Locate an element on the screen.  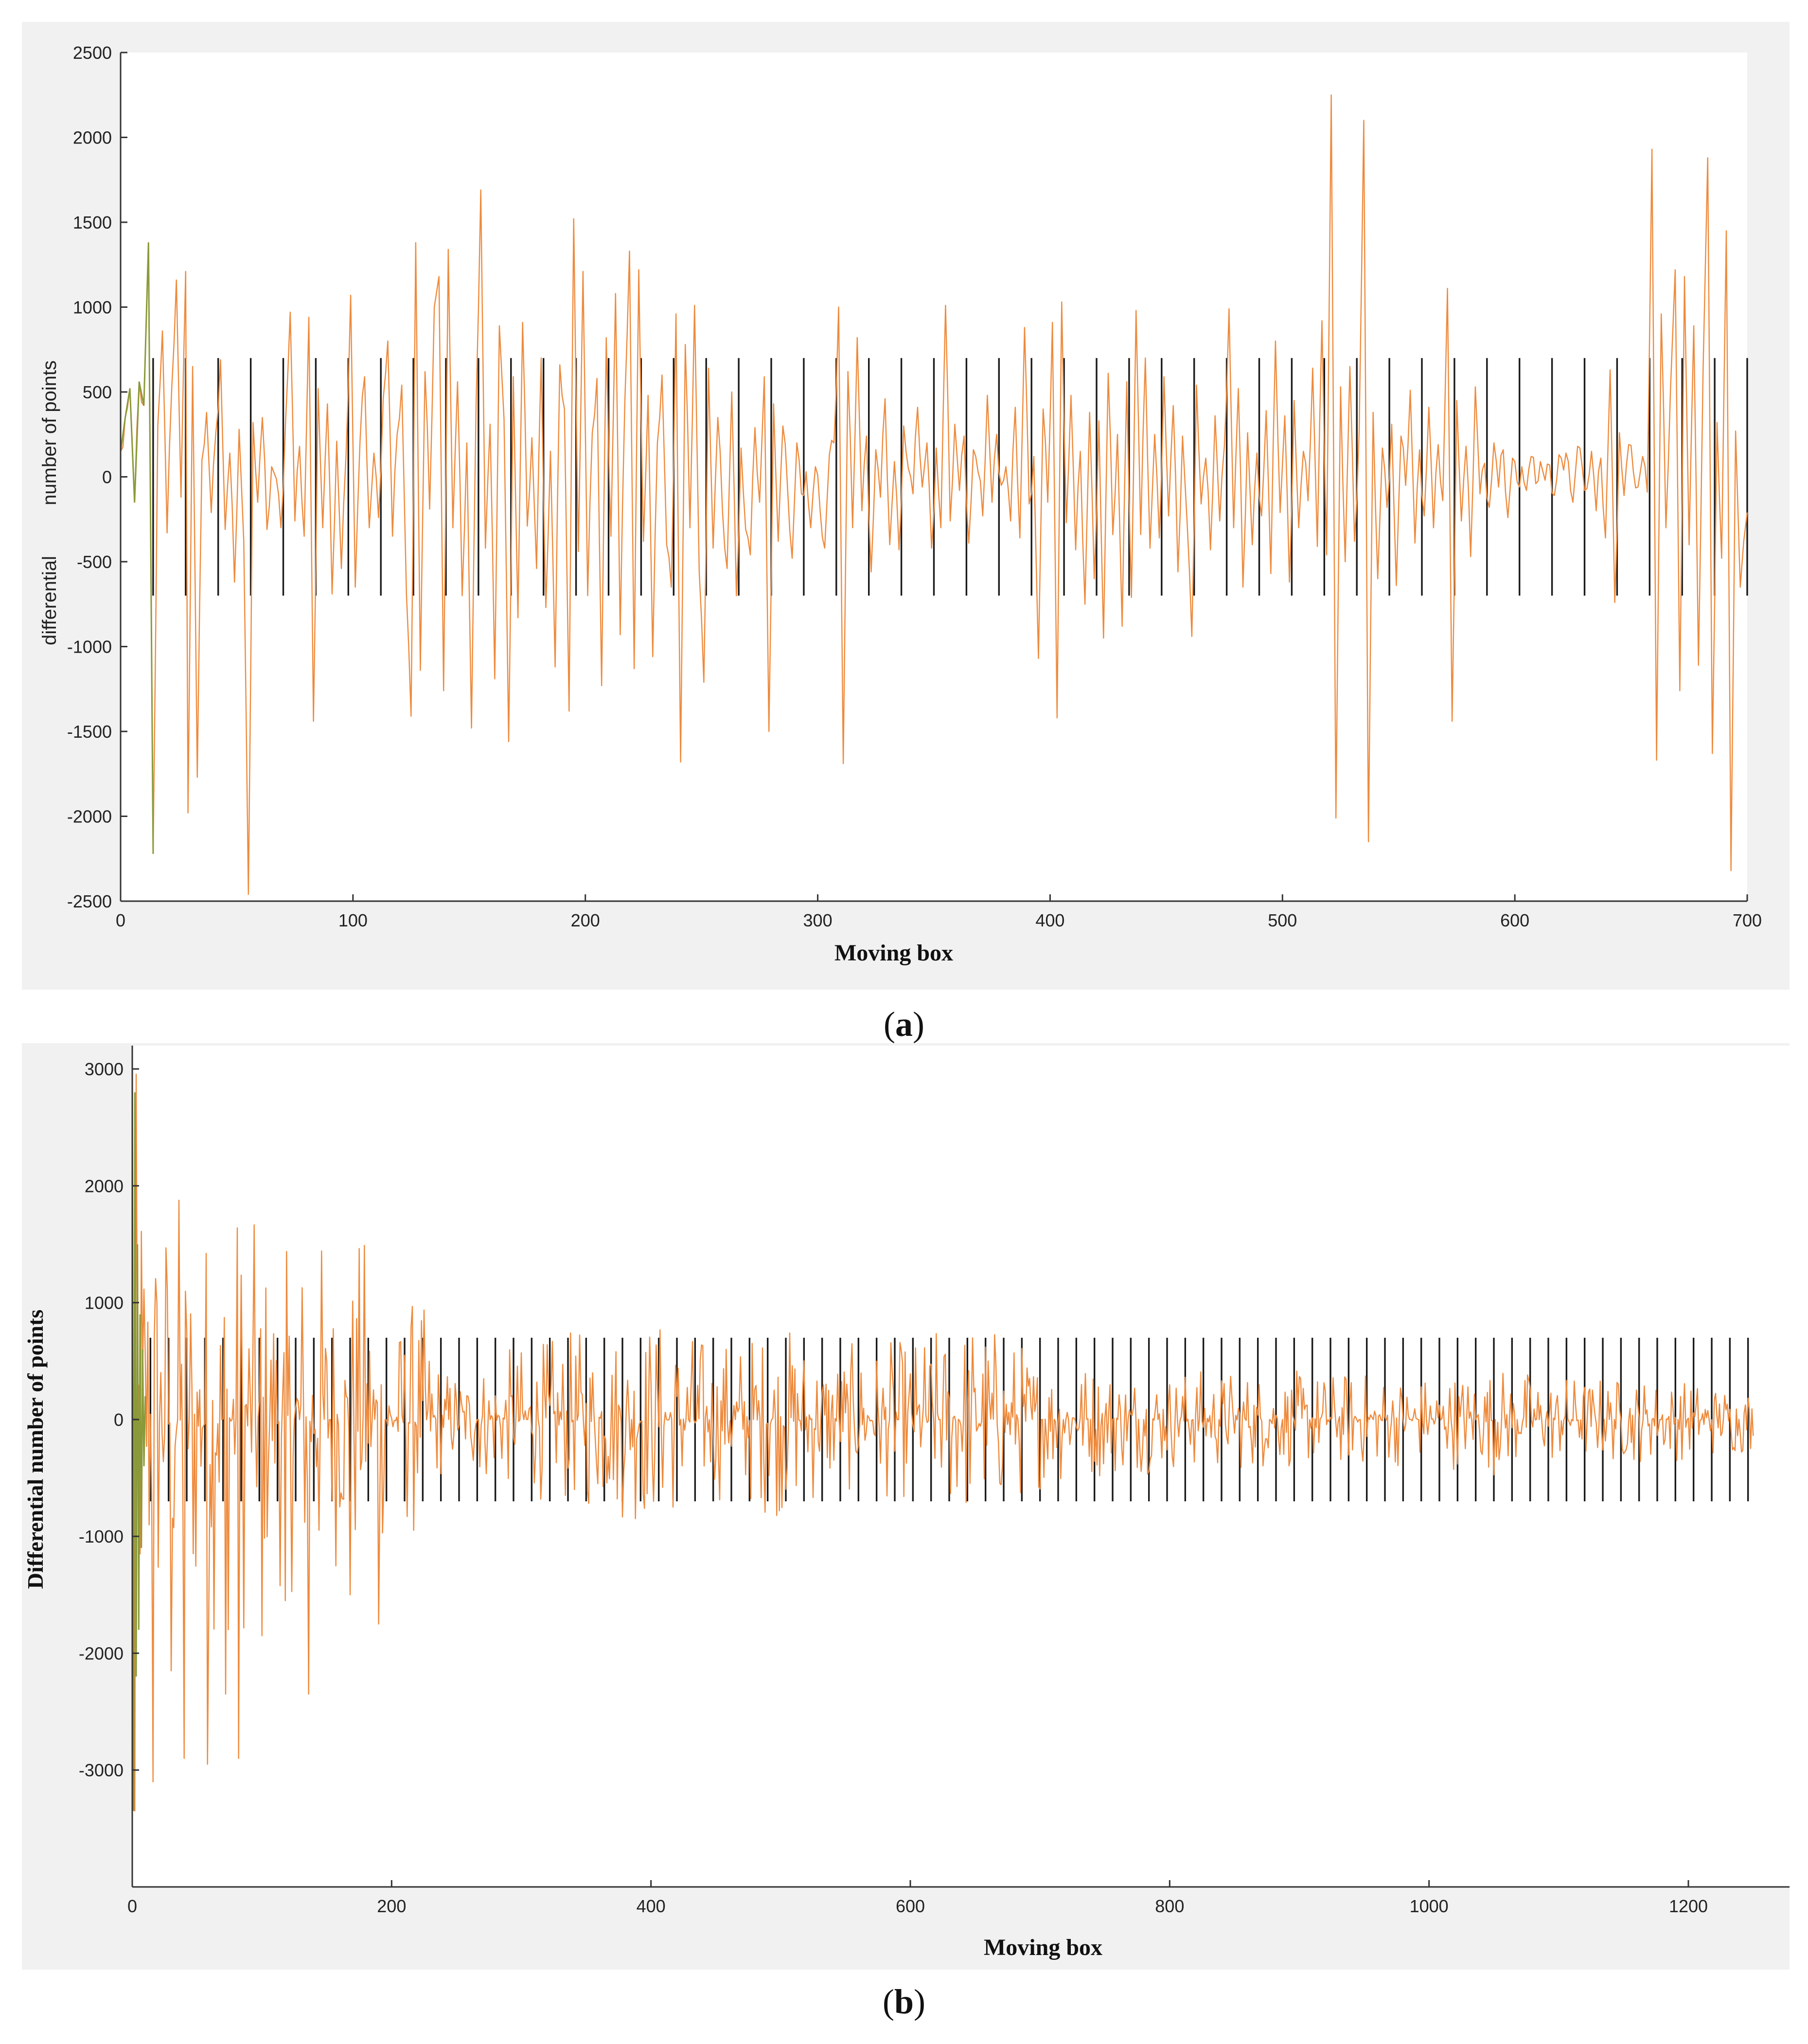
panel-b-caption: (b) is located at coordinates (904, 2002).